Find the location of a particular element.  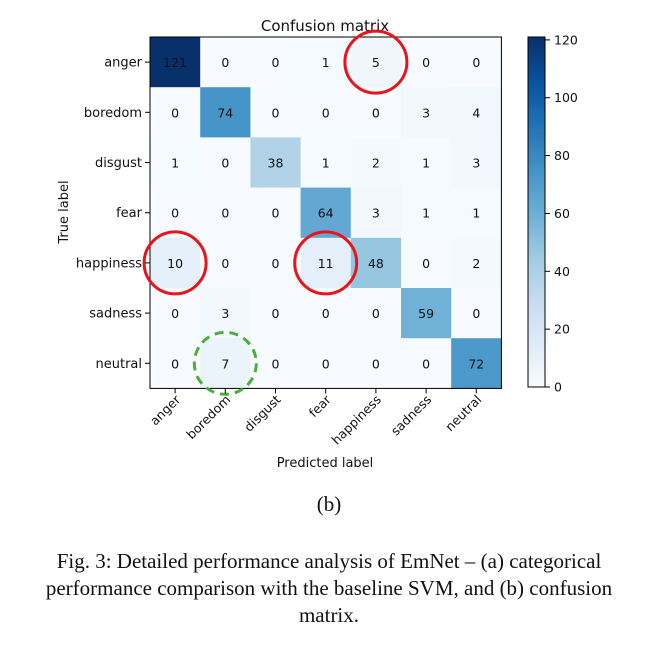

cell-value-2-5: 1 is located at coordinates (426, 163).